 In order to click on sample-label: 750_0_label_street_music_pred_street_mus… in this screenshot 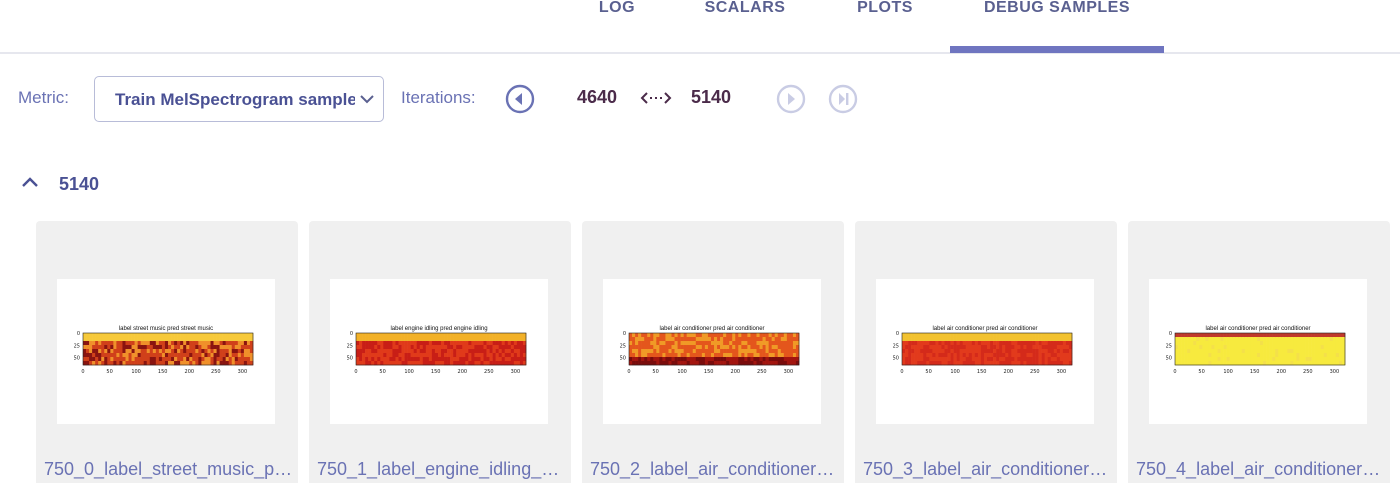, I will do `click(170, 469)`.